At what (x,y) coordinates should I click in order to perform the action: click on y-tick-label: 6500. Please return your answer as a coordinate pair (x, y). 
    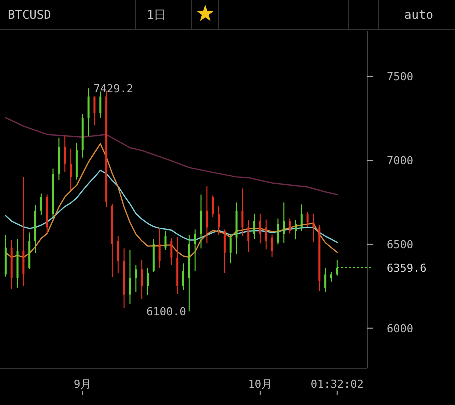
    Looking at the image, I should click on (400, 245).